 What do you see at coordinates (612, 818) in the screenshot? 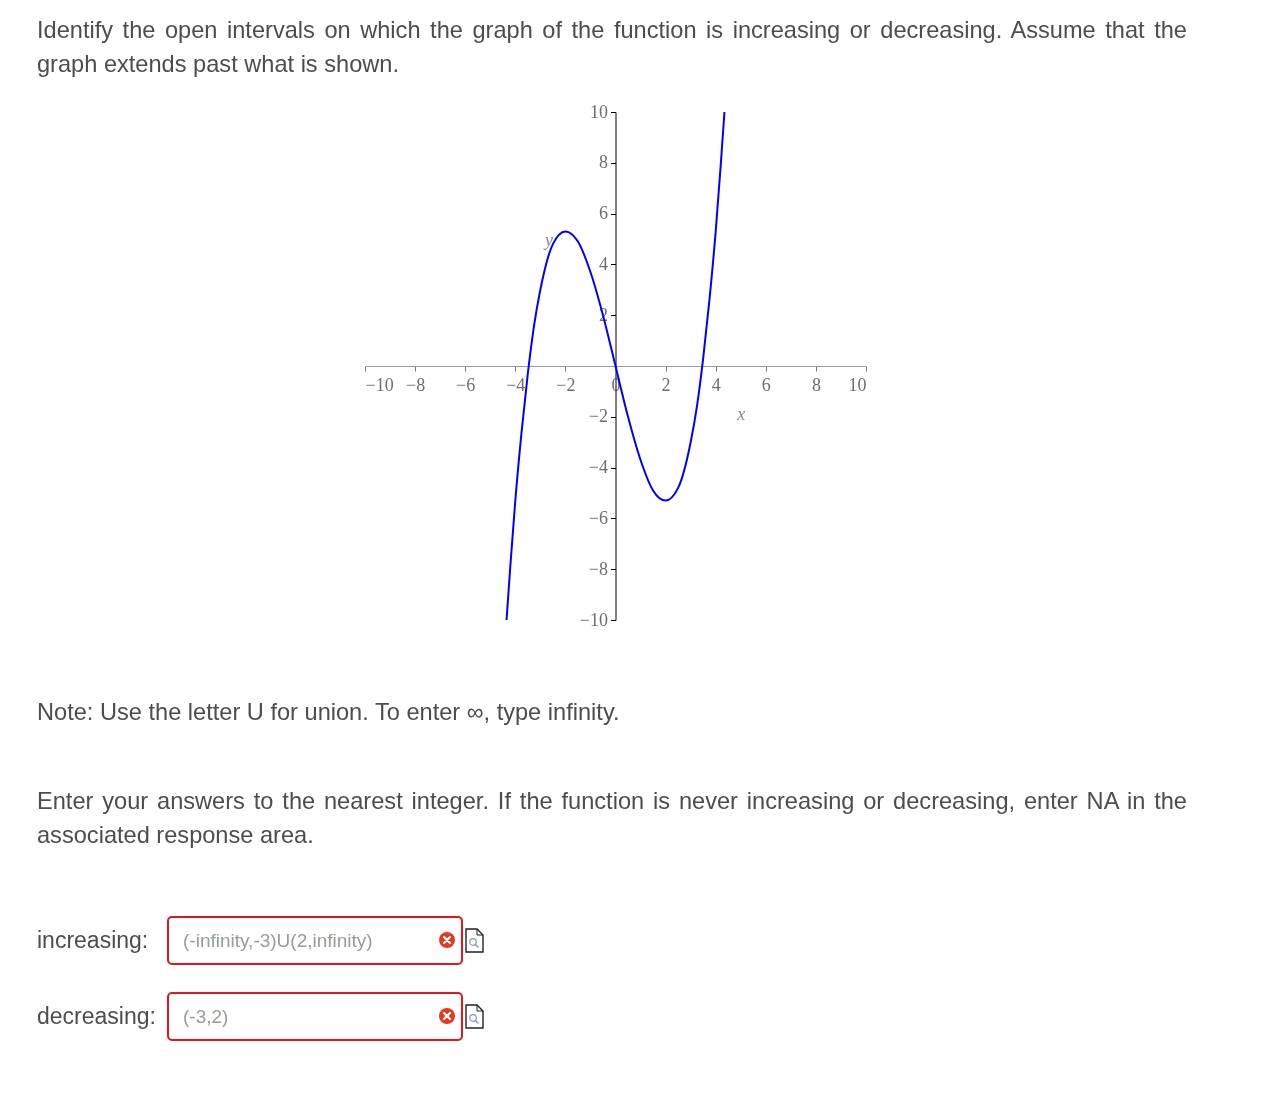
I see `text: Enter your answers to the nearest integer. If the function is never increasing or decreasing, enter NA in the associated response area.` at bounding box center [612, 818].